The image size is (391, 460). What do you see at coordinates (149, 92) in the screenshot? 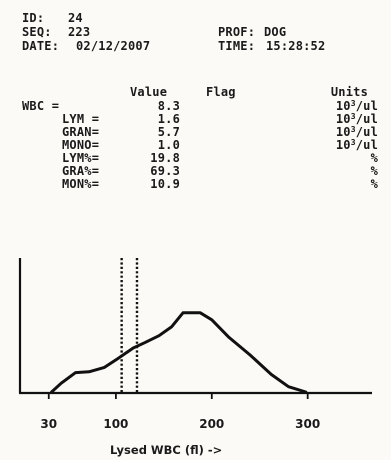
I see `value-column-header: Value` at bounding box center [149, 92].